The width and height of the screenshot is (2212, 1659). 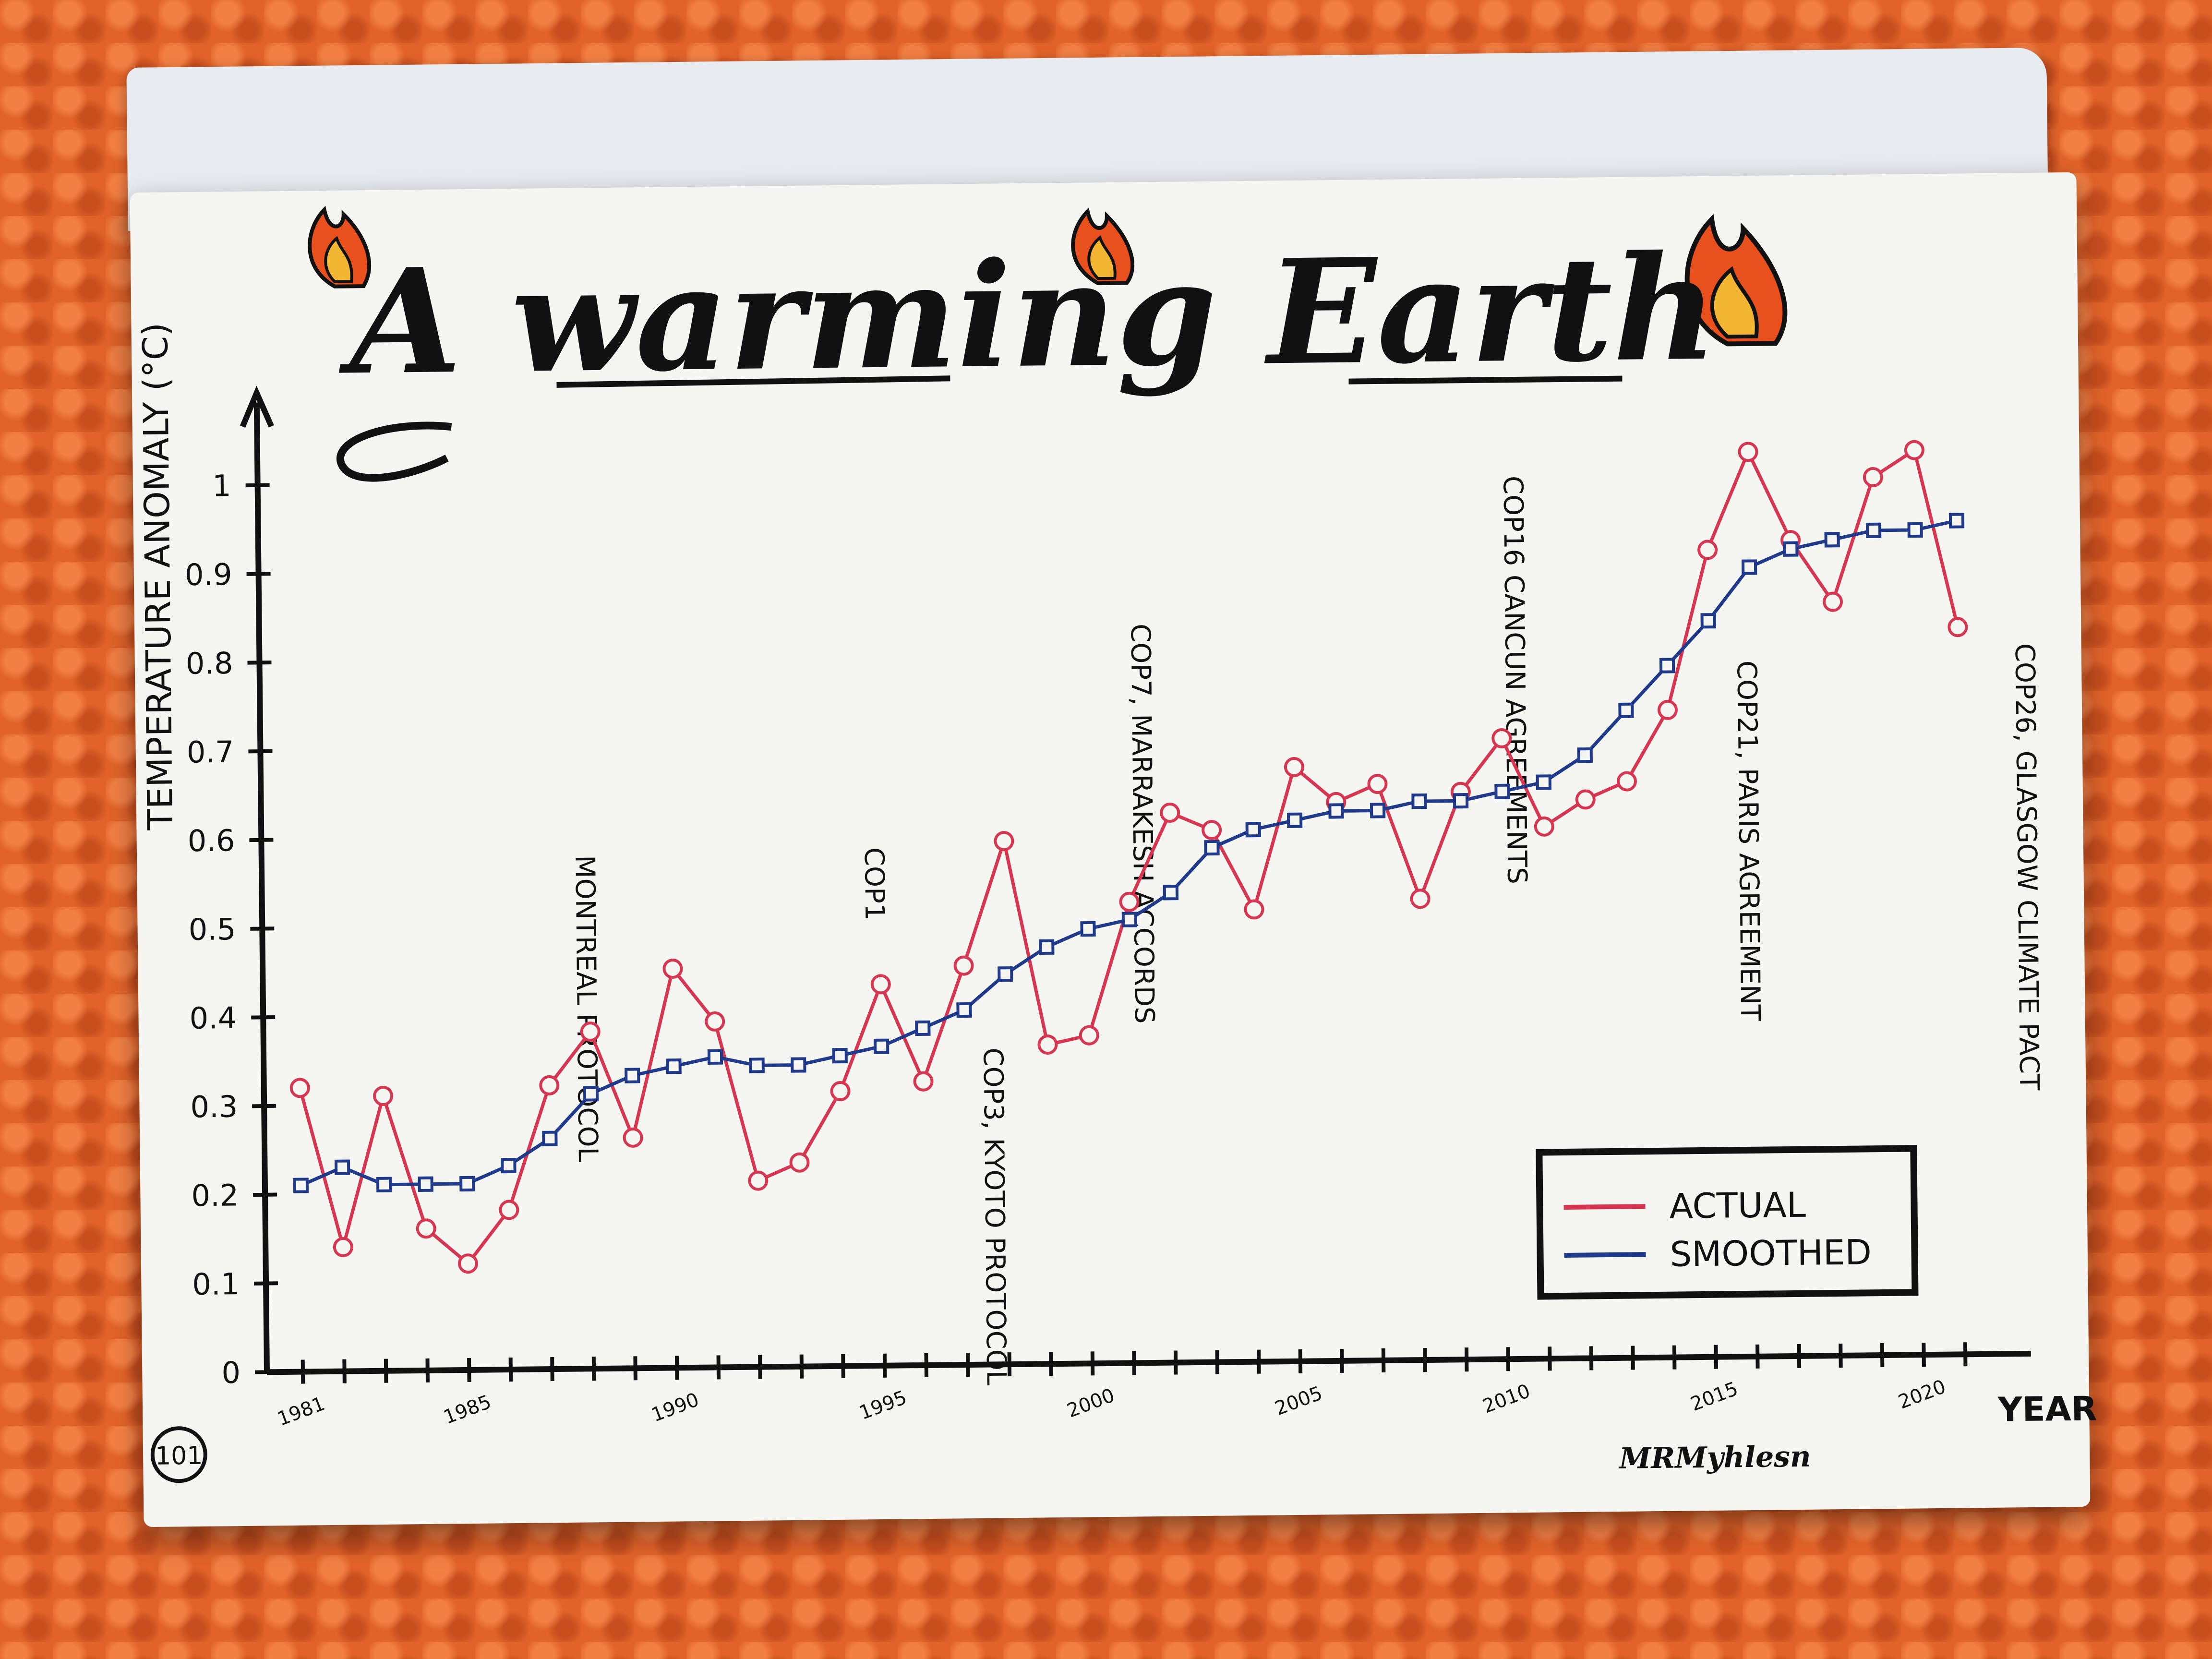 I want to click on legend-label-actual: ACTUAL, so click(x=1738, y=1205).